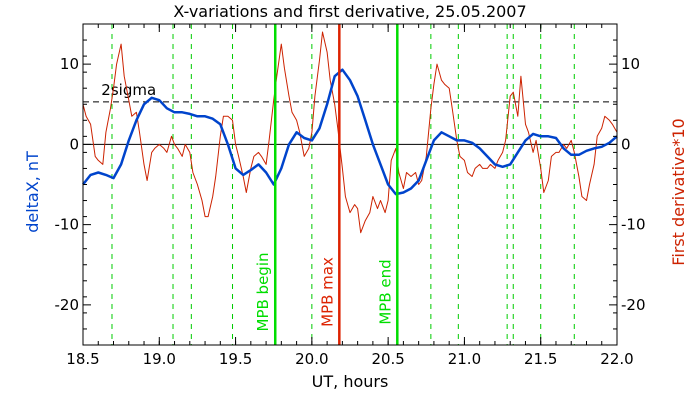 This screenshot has height=400, width=700. I want to click on threshold-label: 2sigma, so click(128, 90).